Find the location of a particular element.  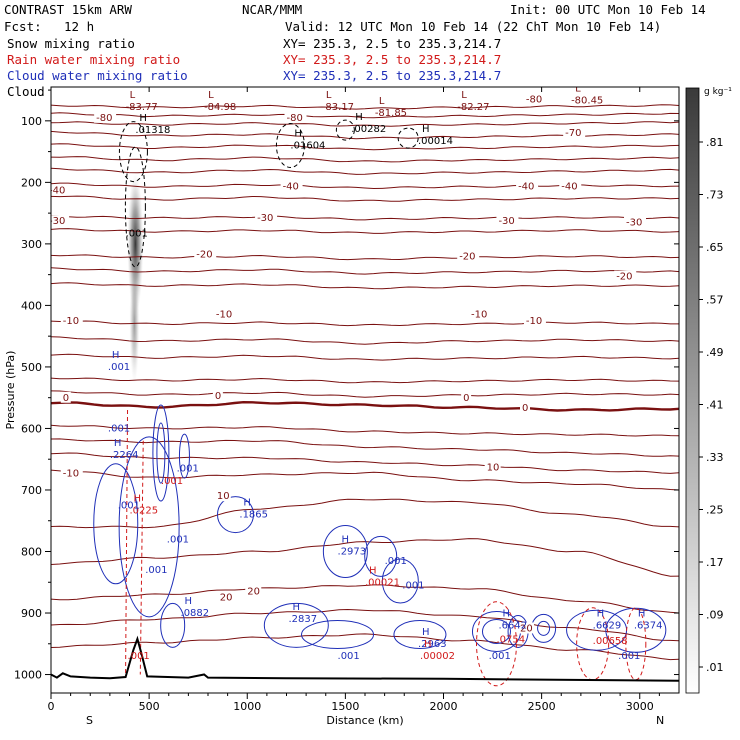

extremum-marker-14: H is located at coordinates (346, 540).